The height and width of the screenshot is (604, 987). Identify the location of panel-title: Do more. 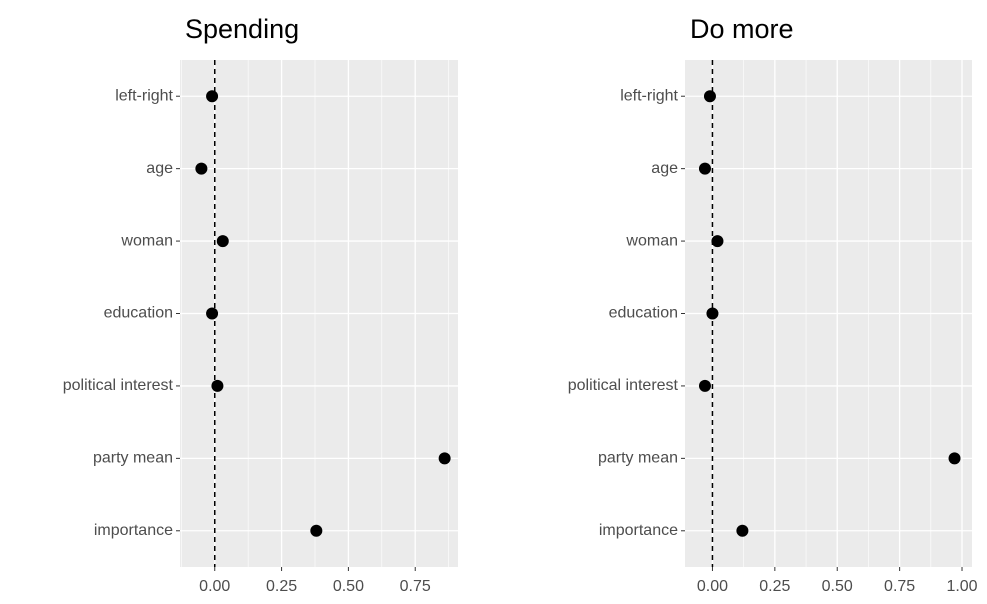
(742, 29).